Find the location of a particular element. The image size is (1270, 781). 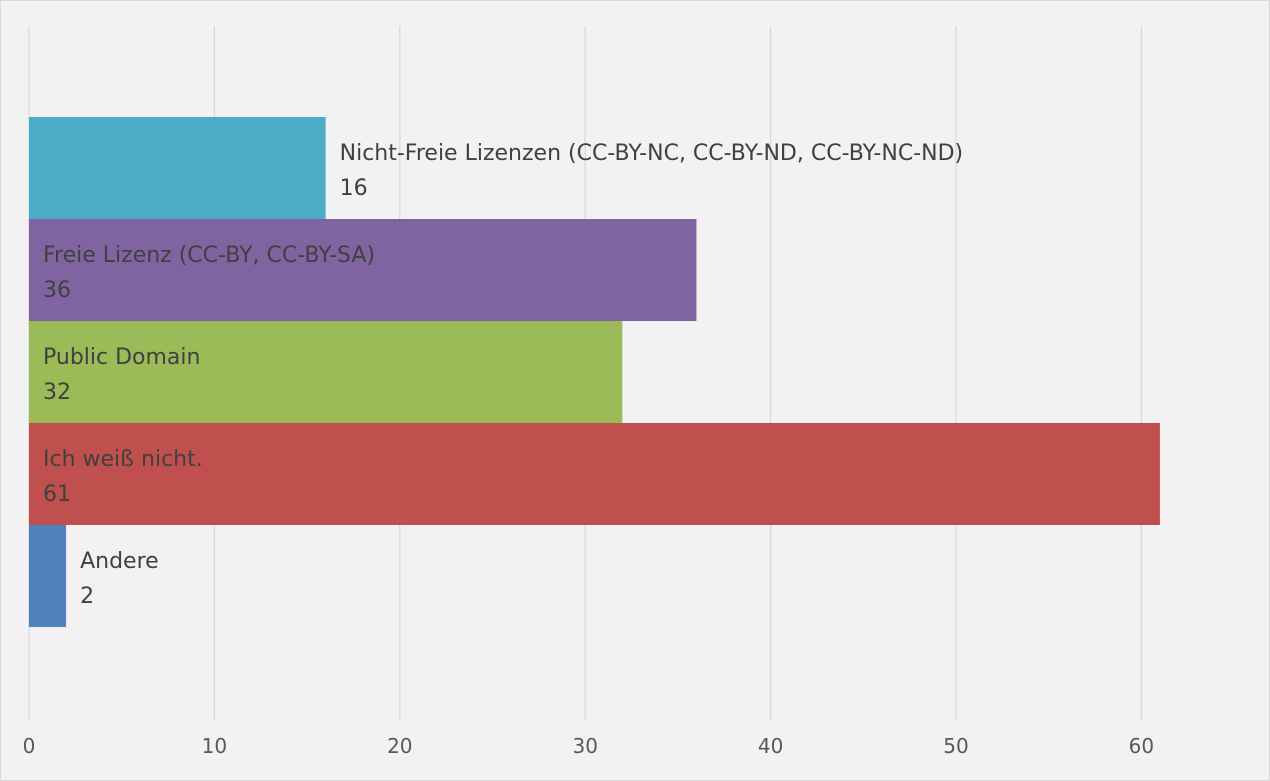

x-tick-label: 10 is located at coordinates (214, 746).